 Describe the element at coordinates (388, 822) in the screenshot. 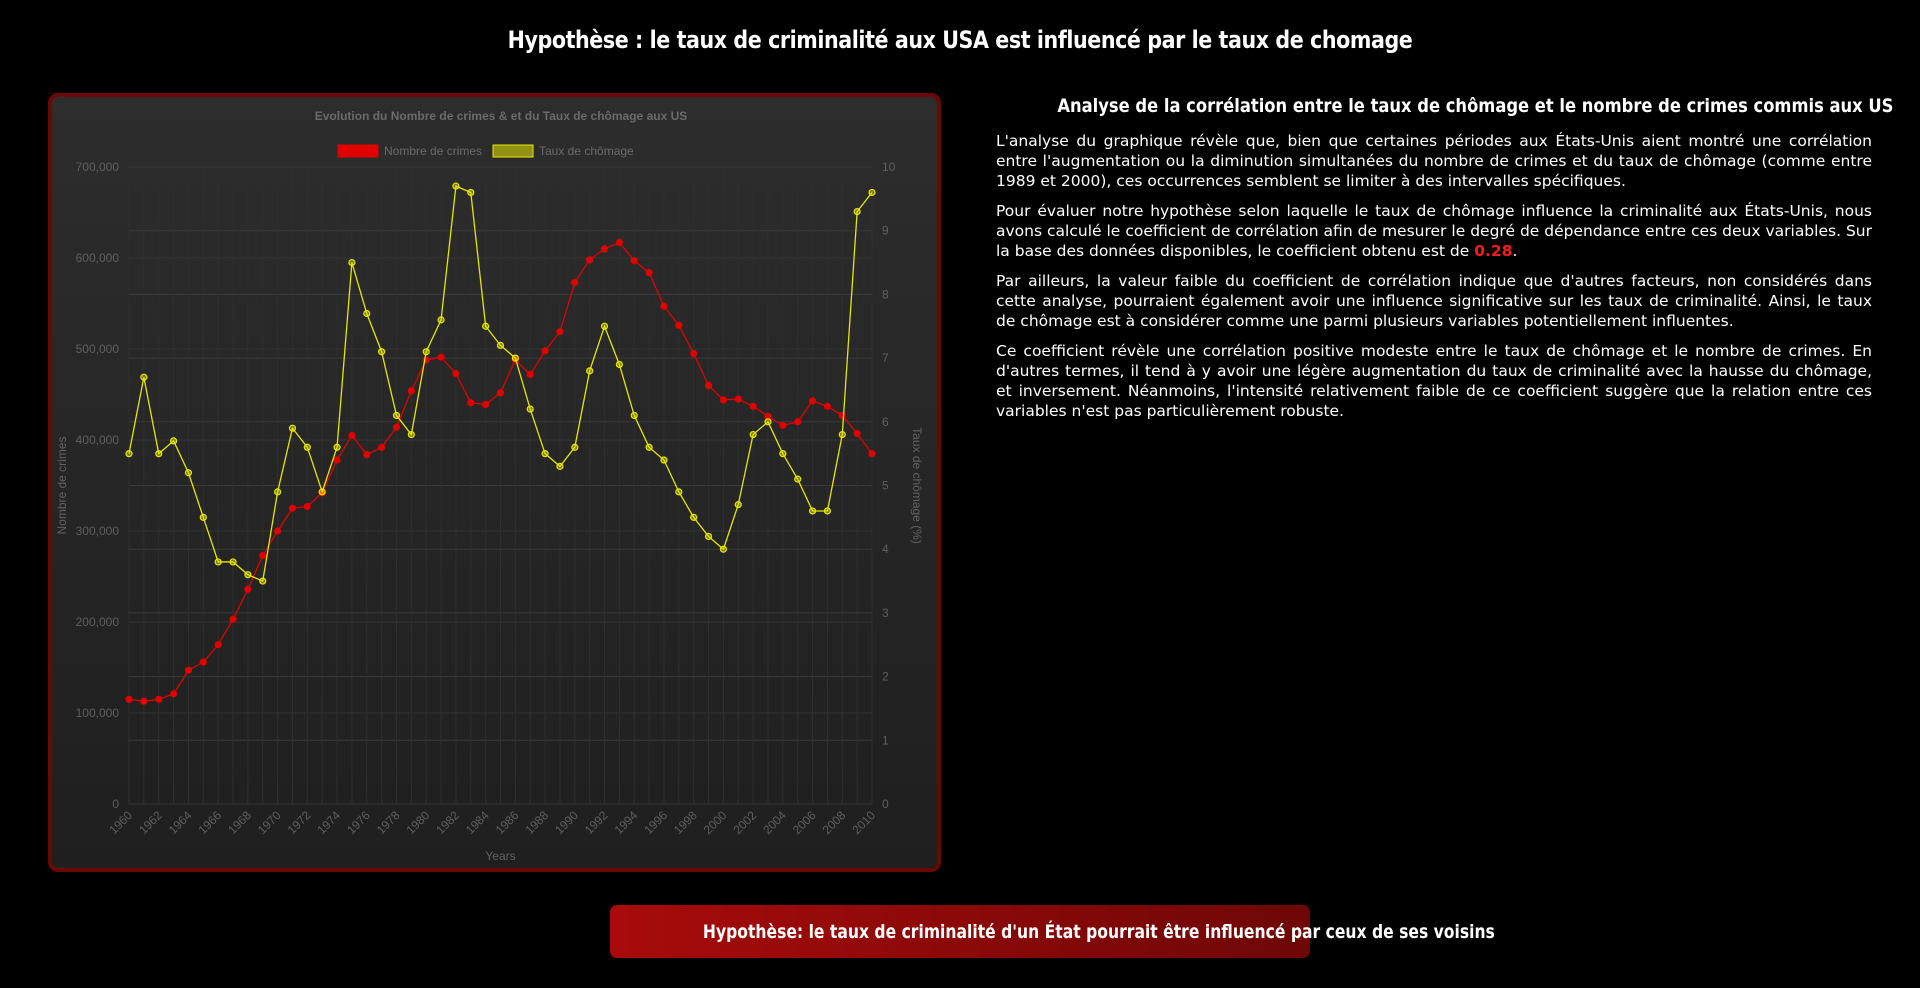

I see `x-tick-label: 1978` at that location.